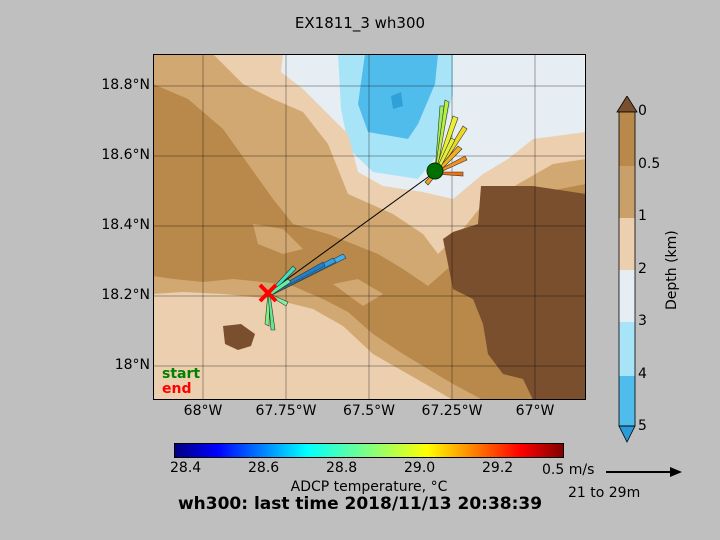  What do you see at coordinates (642, 321) in the screenshot?
I see `depth-tick-label: 3` at bounding box center [642, 321].